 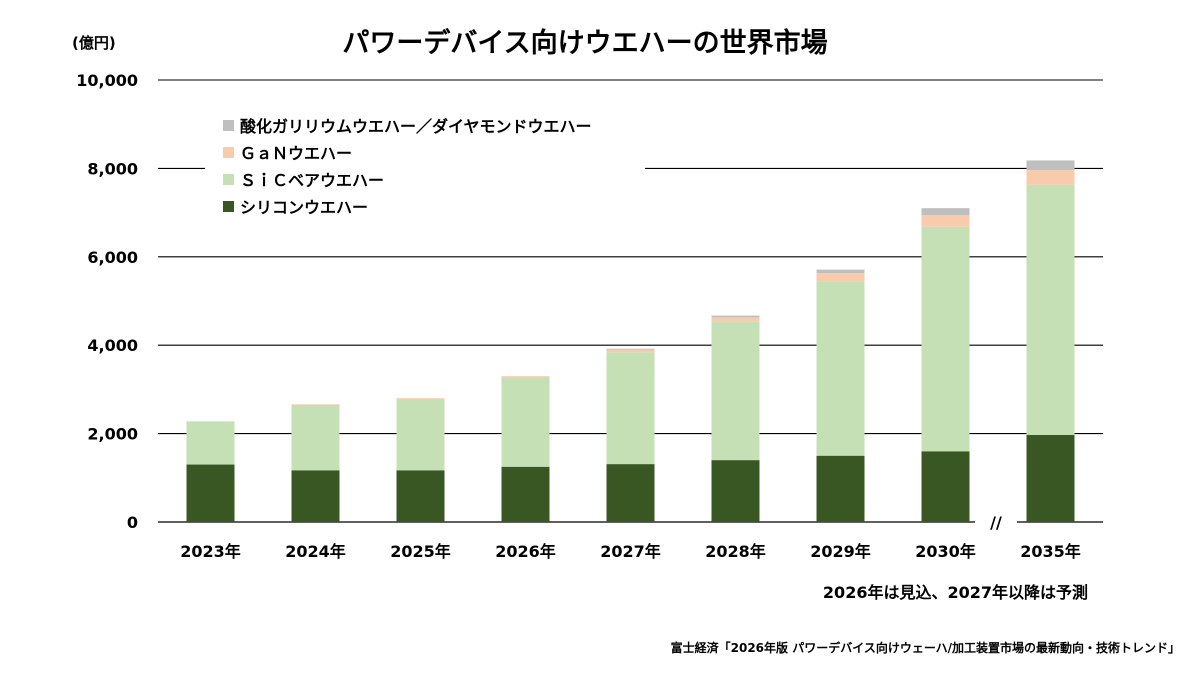 What do you see at coordinates (525, 551) in the screenshot?
I see `x-tick-label: 2026年` at bounding box center [525, 551].